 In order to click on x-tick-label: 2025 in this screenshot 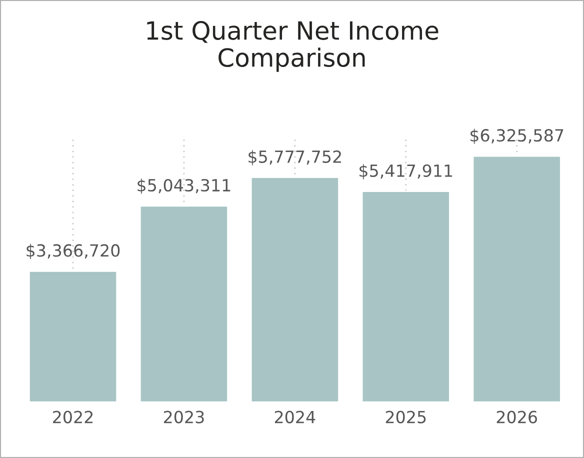, I will do `click(406, 417)`.